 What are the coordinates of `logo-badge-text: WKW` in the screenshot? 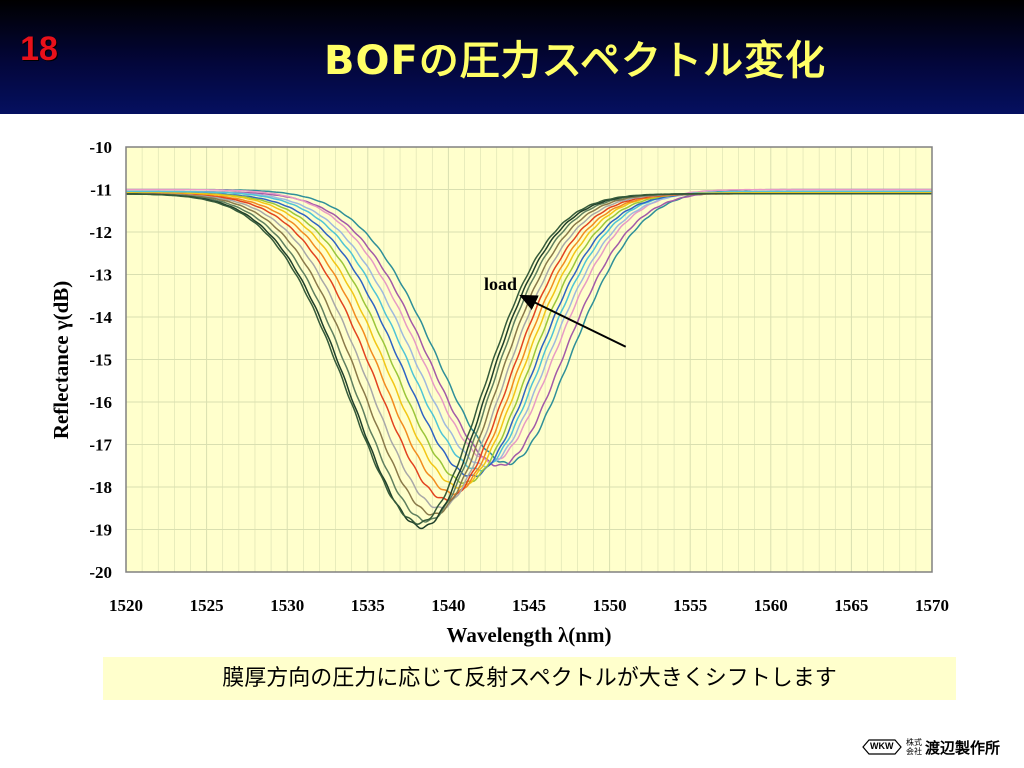 It's located at (882, 746).